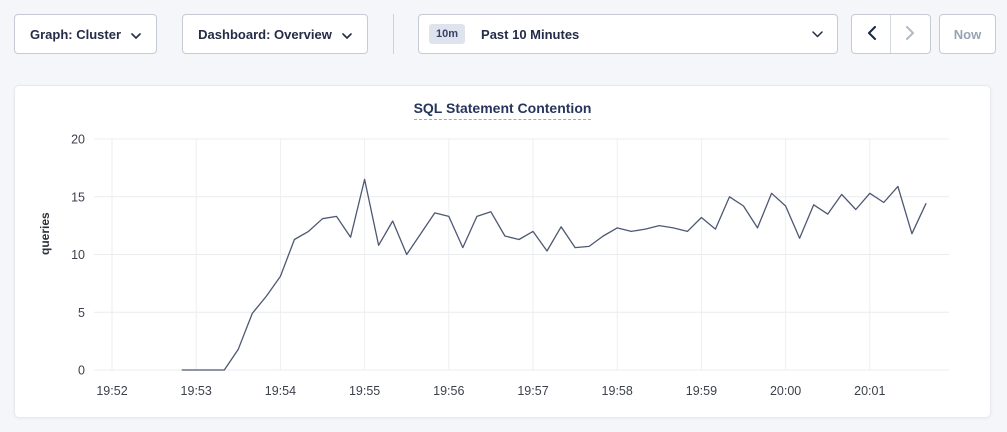 Image resolution: width=1007 pixels, height=432 pixels. I want to click on chevron-left-icon, so click(871, 34).